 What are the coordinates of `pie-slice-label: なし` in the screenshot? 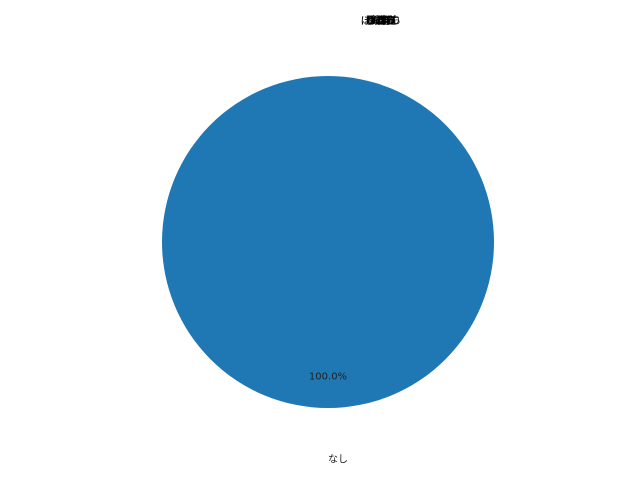 It's located at (338, 459).